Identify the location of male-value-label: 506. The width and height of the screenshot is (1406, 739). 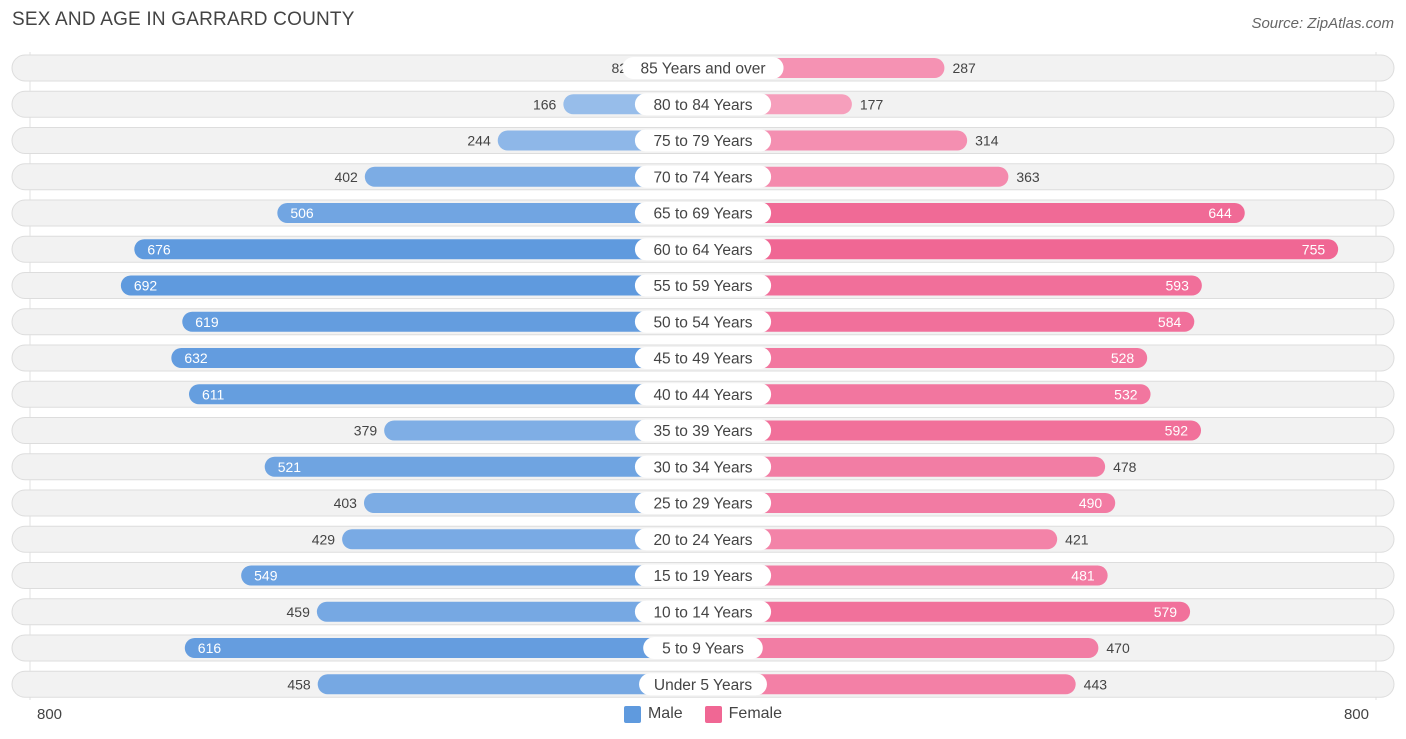
(302, 213).